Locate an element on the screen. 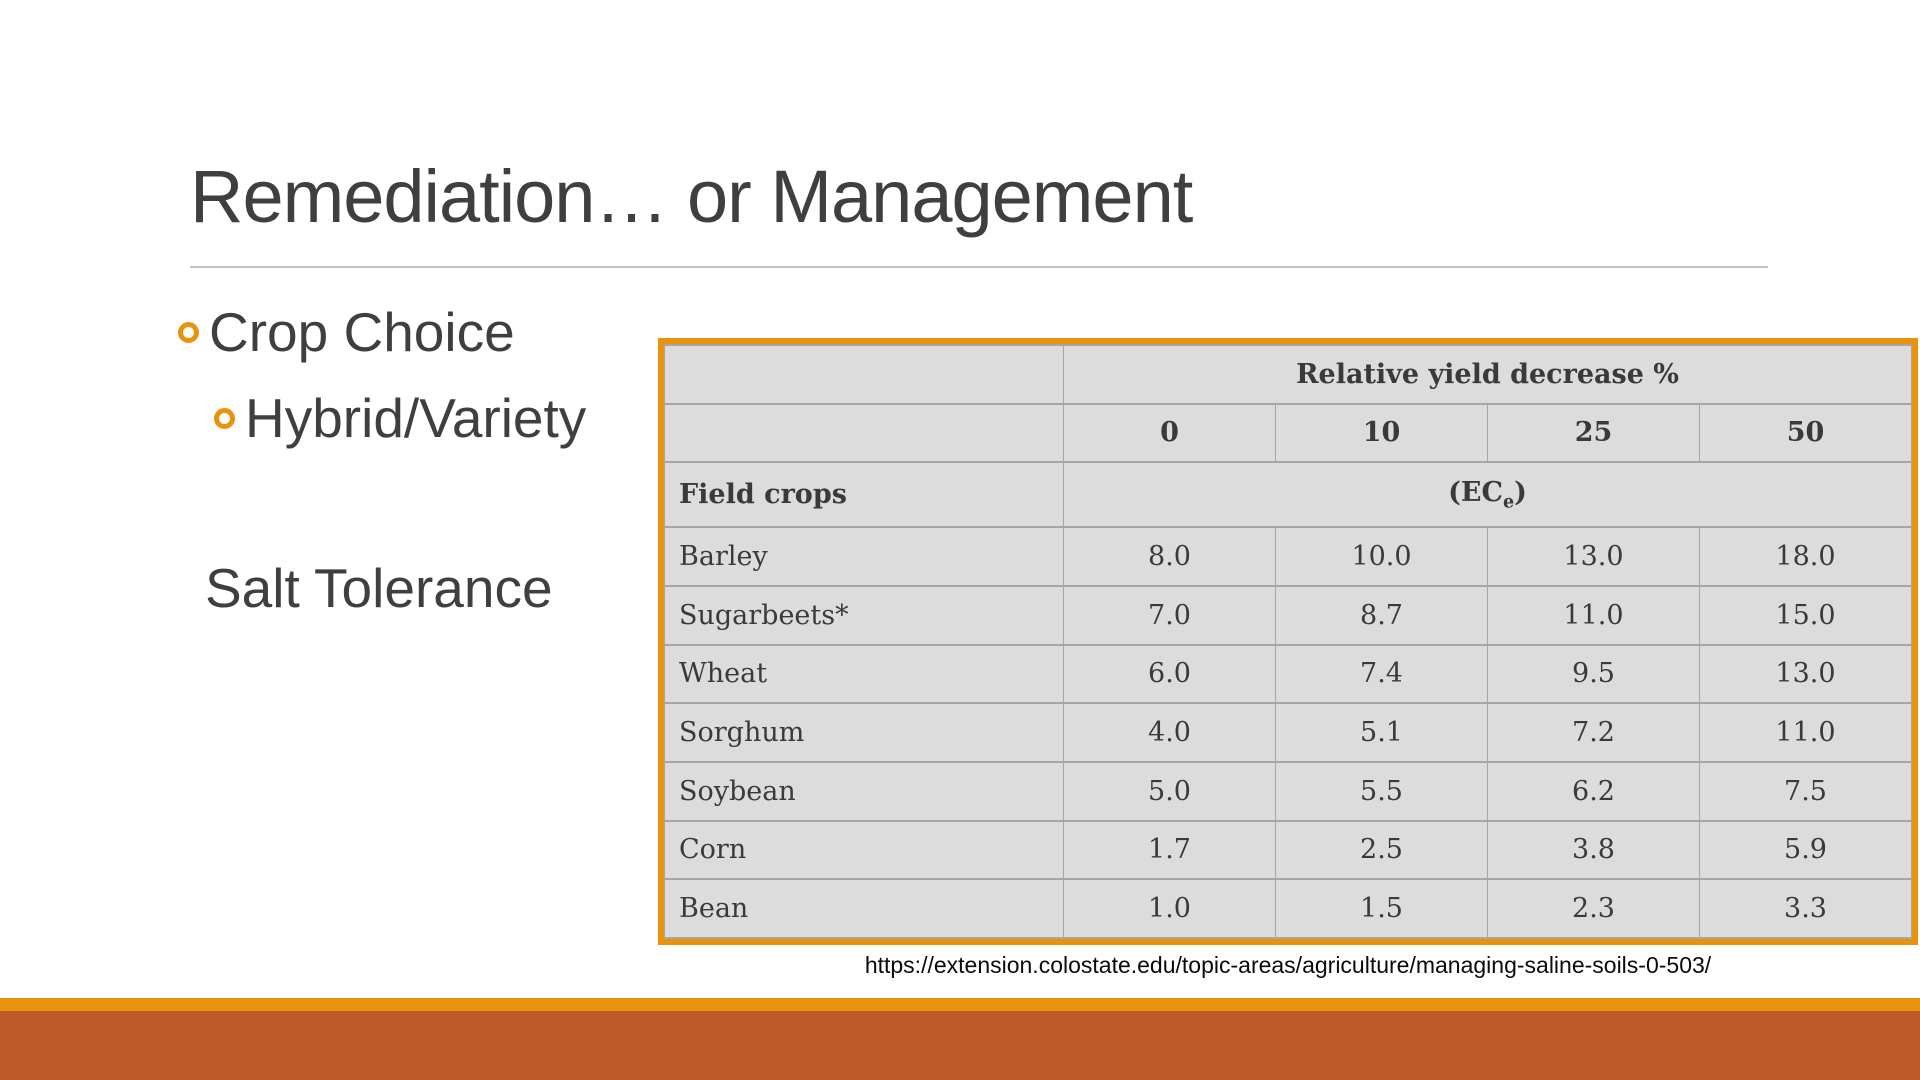  unit-cell: (ECe) is located at coordinates (1487, 495).